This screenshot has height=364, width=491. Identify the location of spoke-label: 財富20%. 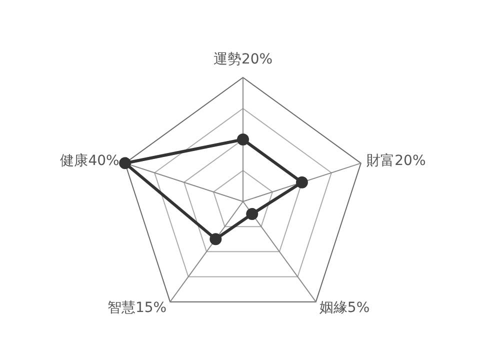
(396, 161).